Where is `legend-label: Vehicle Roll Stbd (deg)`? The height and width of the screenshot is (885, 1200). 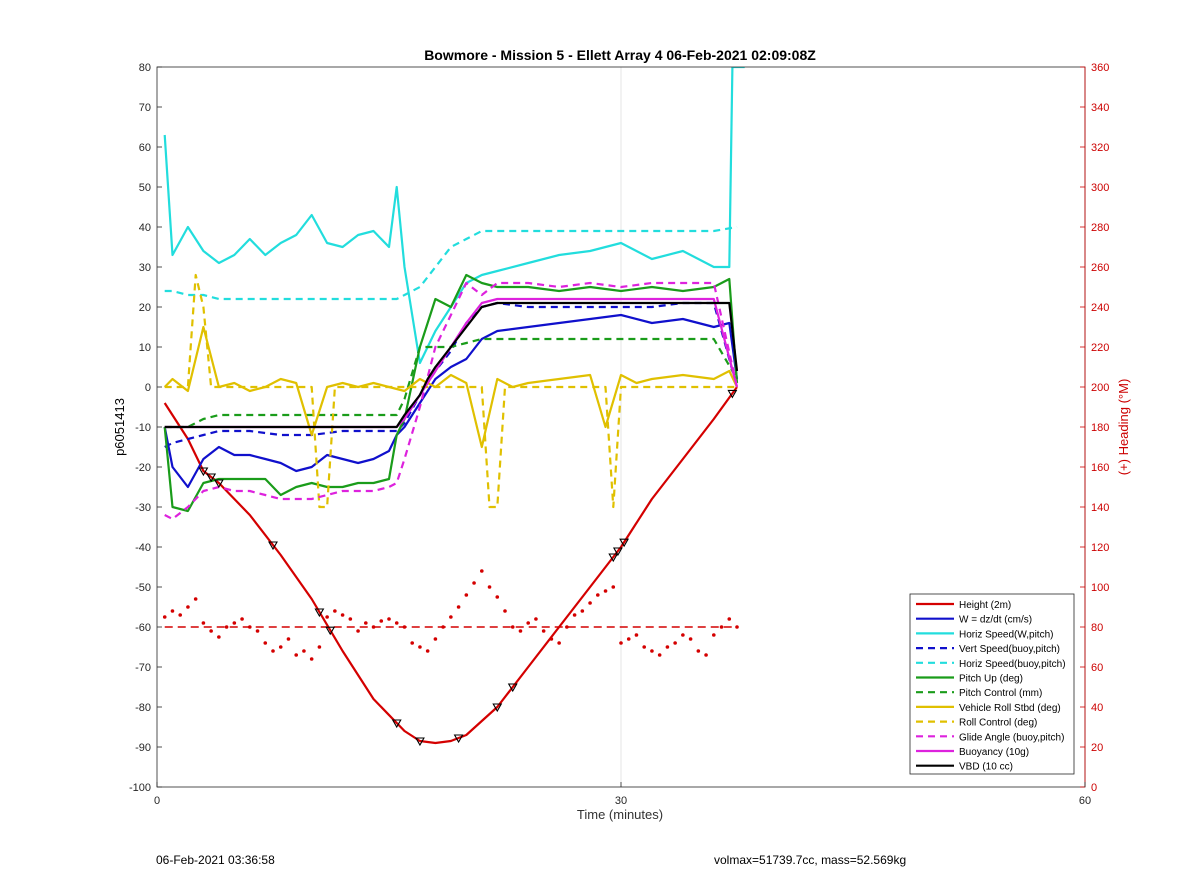 legend-label: Vehicle Roll Stbd (deg) is located at coordinates (1010, 708).